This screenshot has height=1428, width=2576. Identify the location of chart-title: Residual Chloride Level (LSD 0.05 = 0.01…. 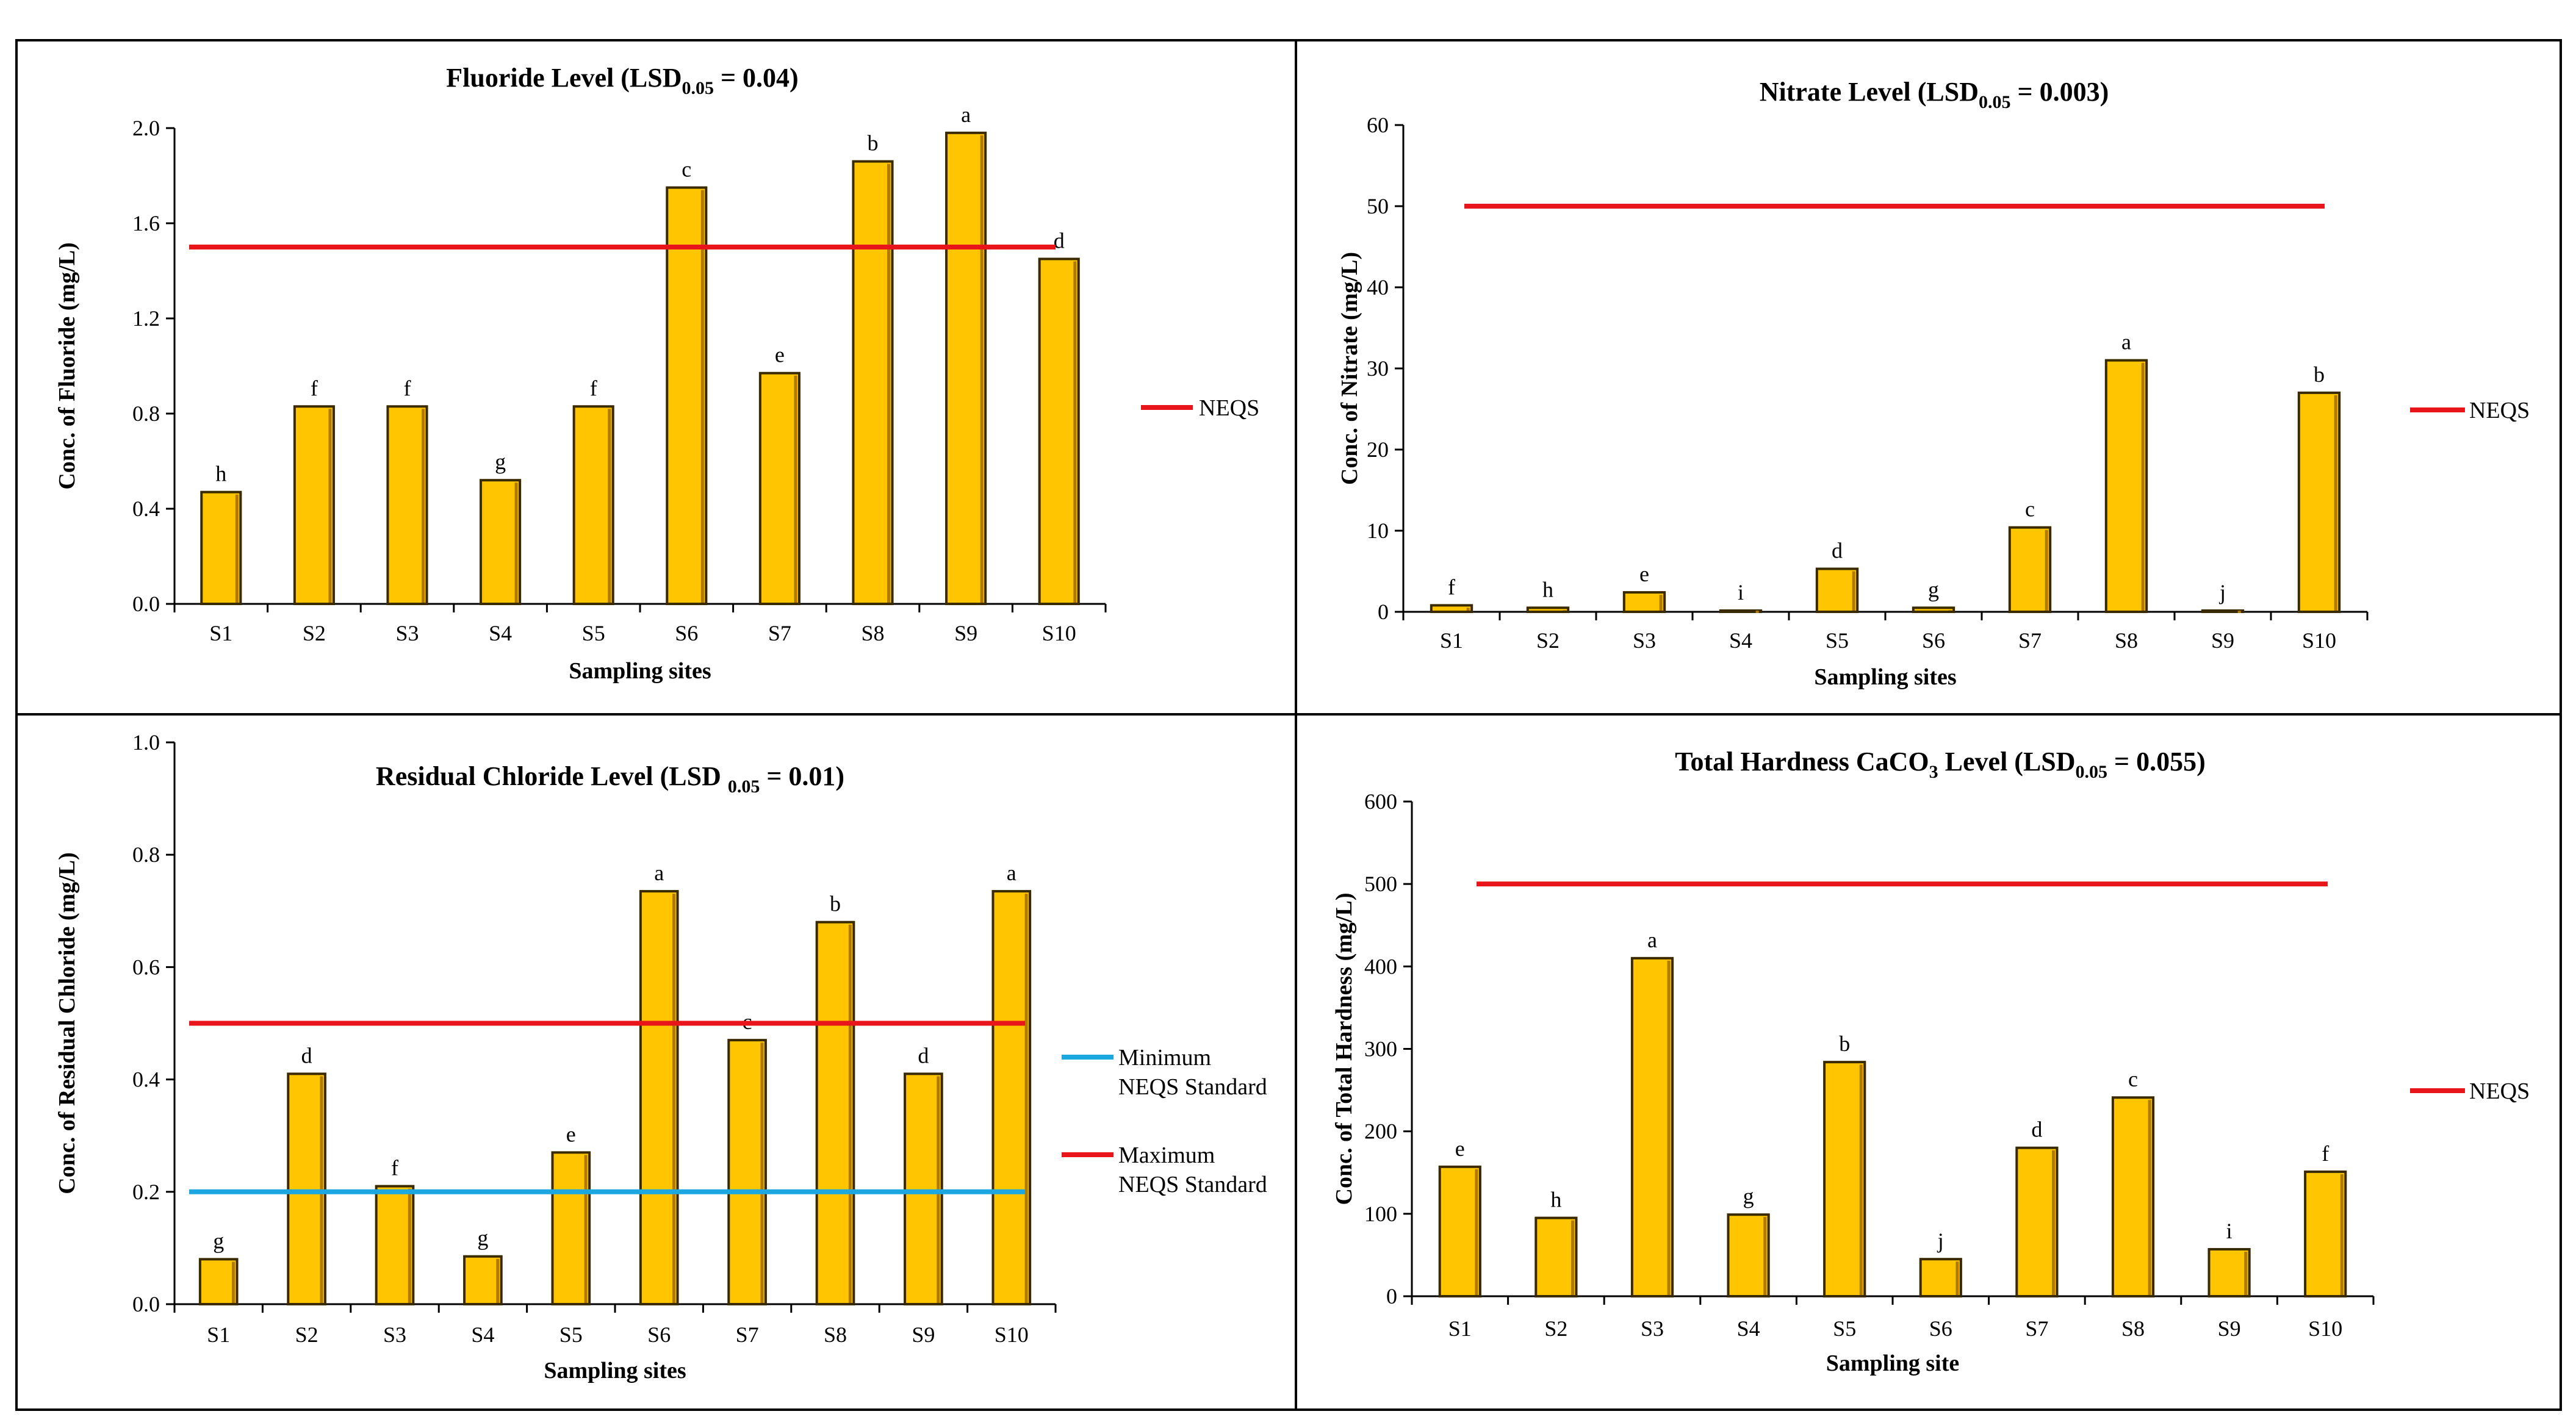
(610, 779).